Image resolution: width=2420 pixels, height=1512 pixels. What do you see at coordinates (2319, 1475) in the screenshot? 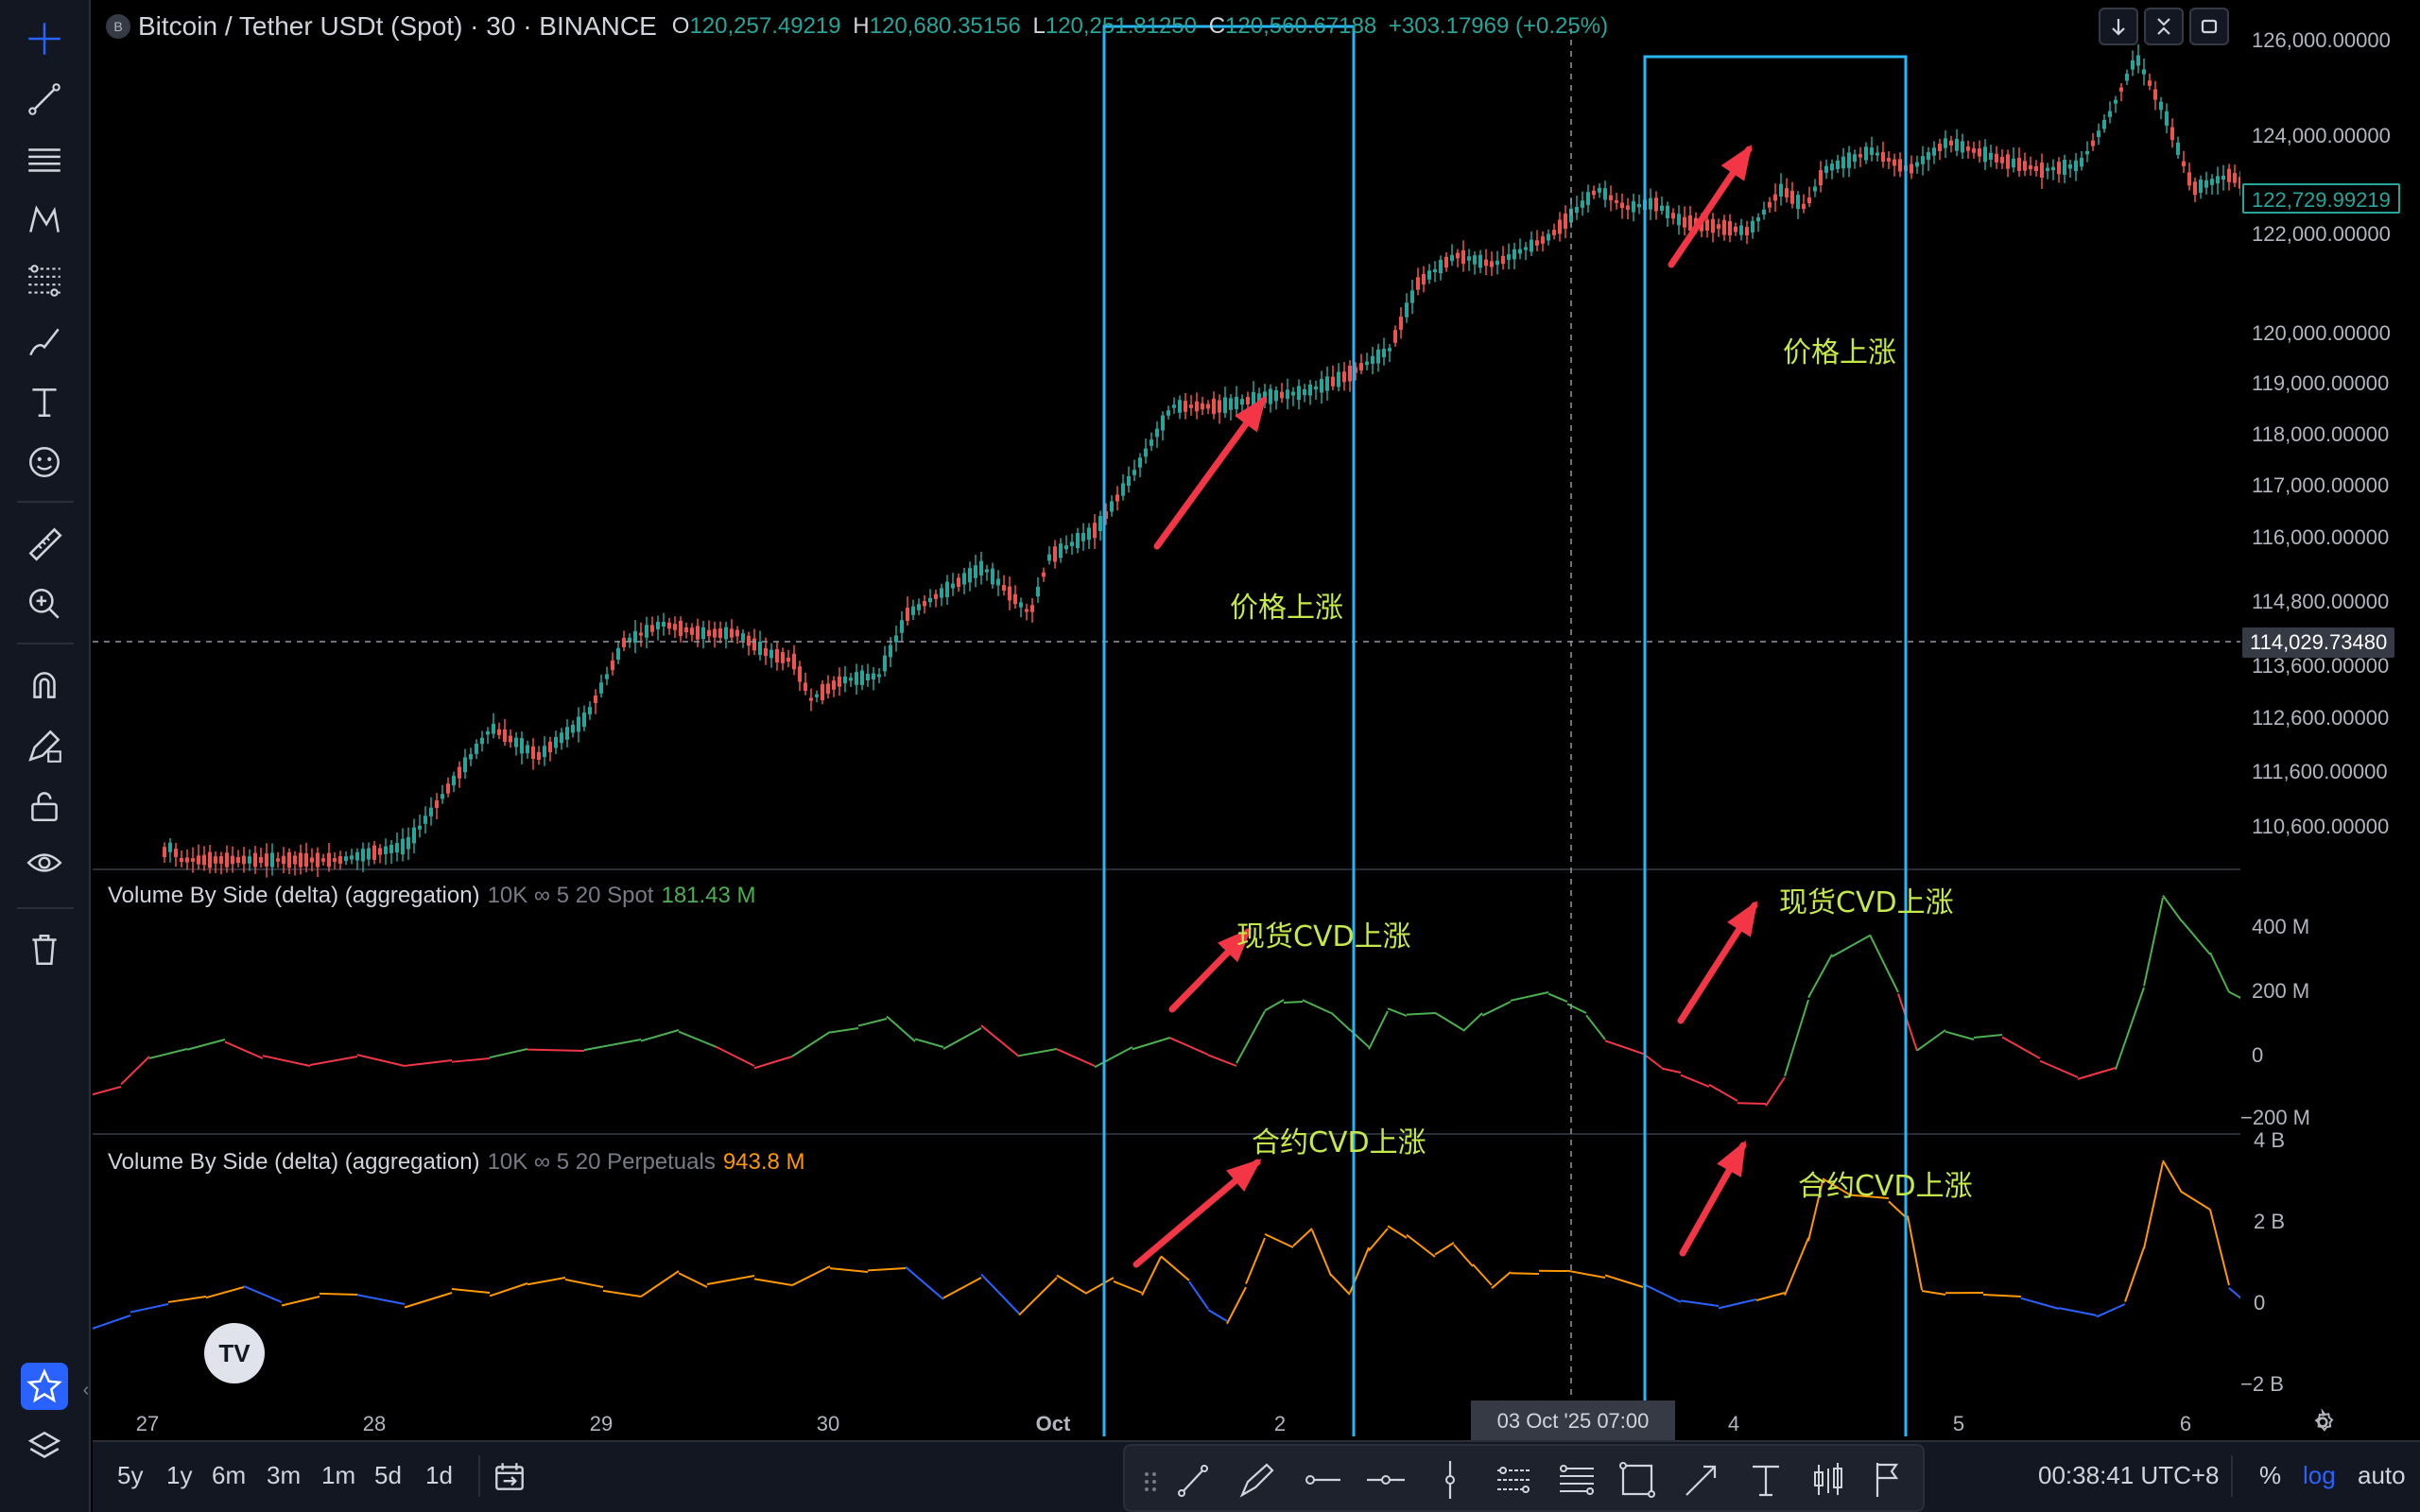
I see `log-scale-button: log` at bounding box center [2319, 1475].